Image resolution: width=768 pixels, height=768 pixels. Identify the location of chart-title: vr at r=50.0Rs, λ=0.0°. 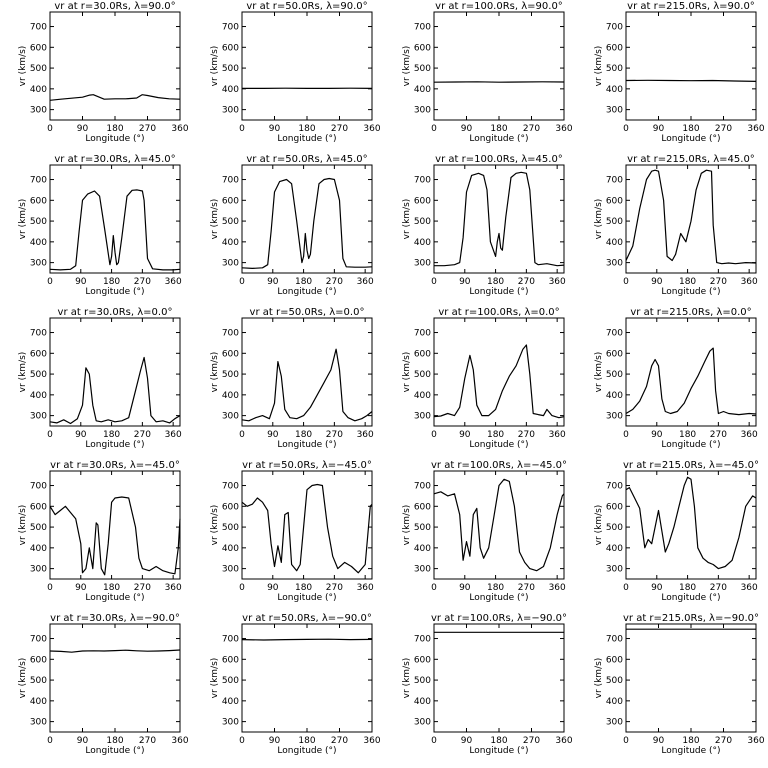
(307, 312).